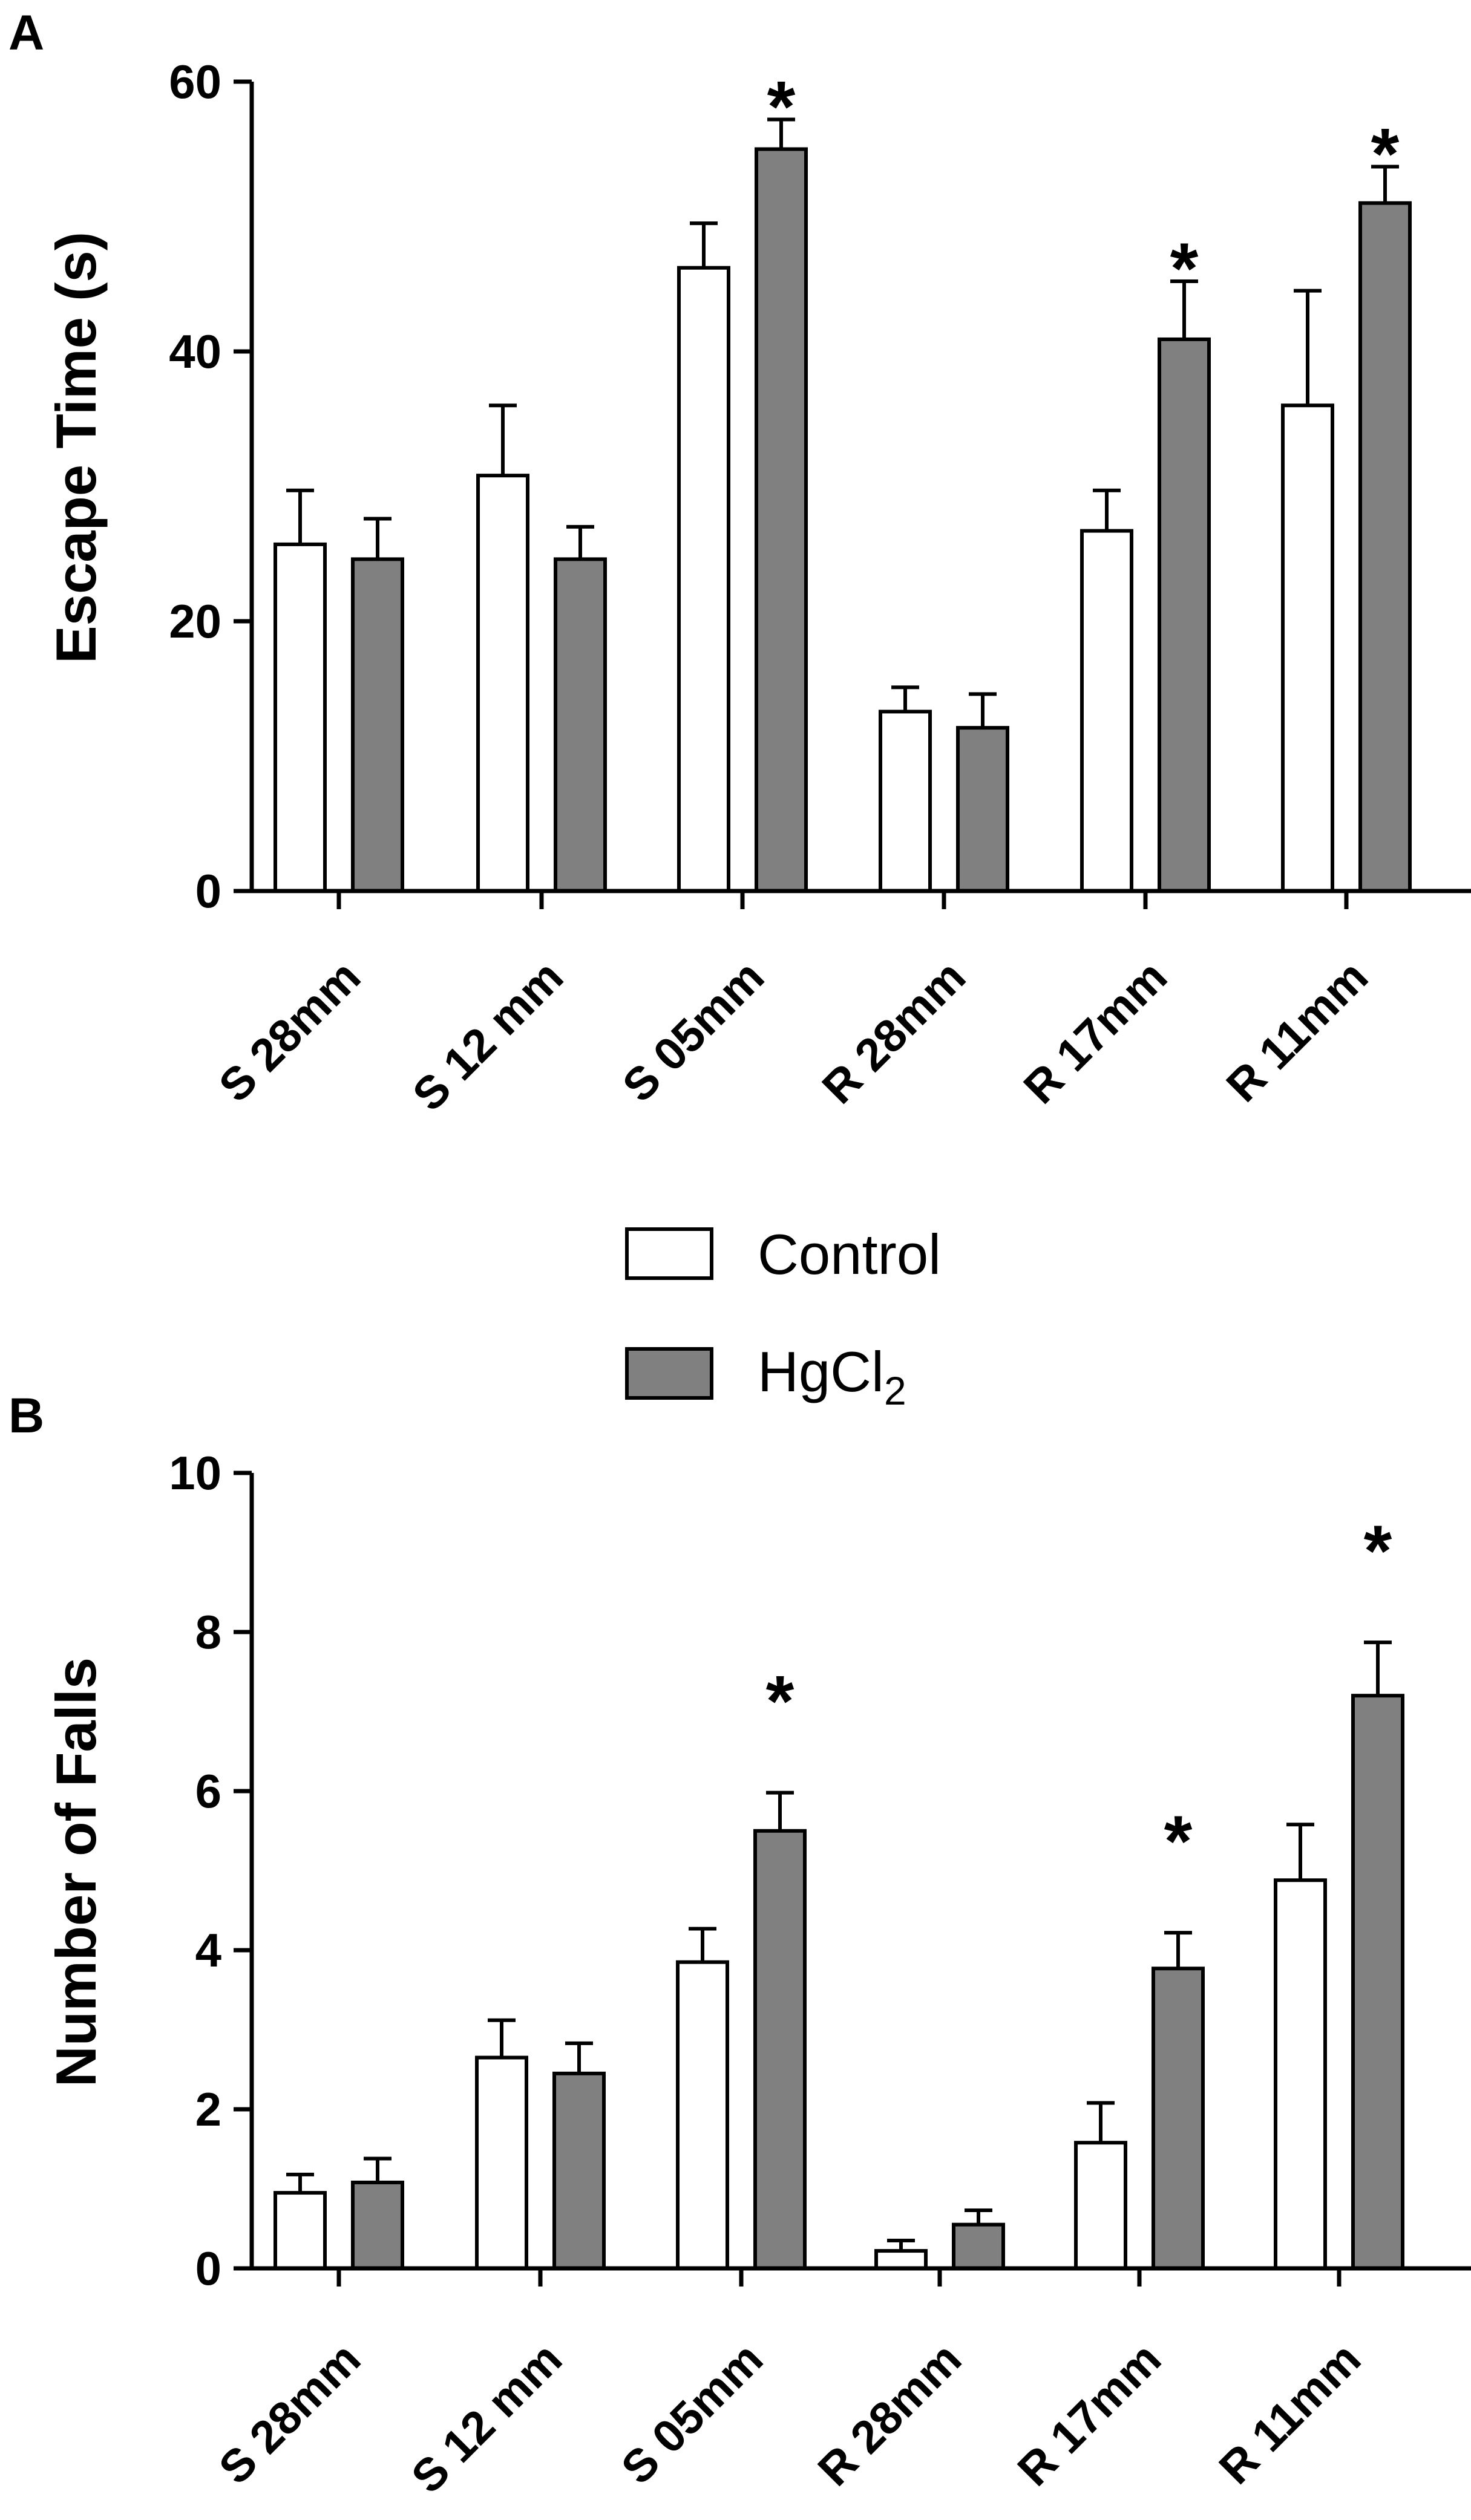  What do you see at coordinates (1290, 2413) in the screenshot?
I see `panel-b-category-label-6: R 11mm` at bounding box center [1290, 2413].